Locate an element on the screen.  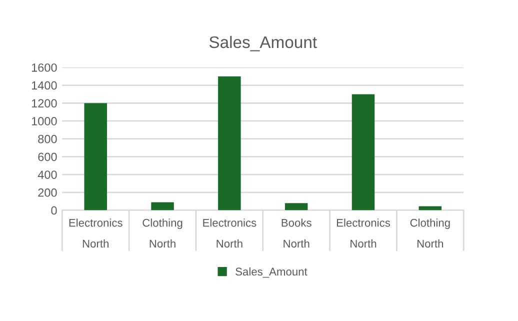
chart-title: Sales_Amount is located at coordinates (263, 44).